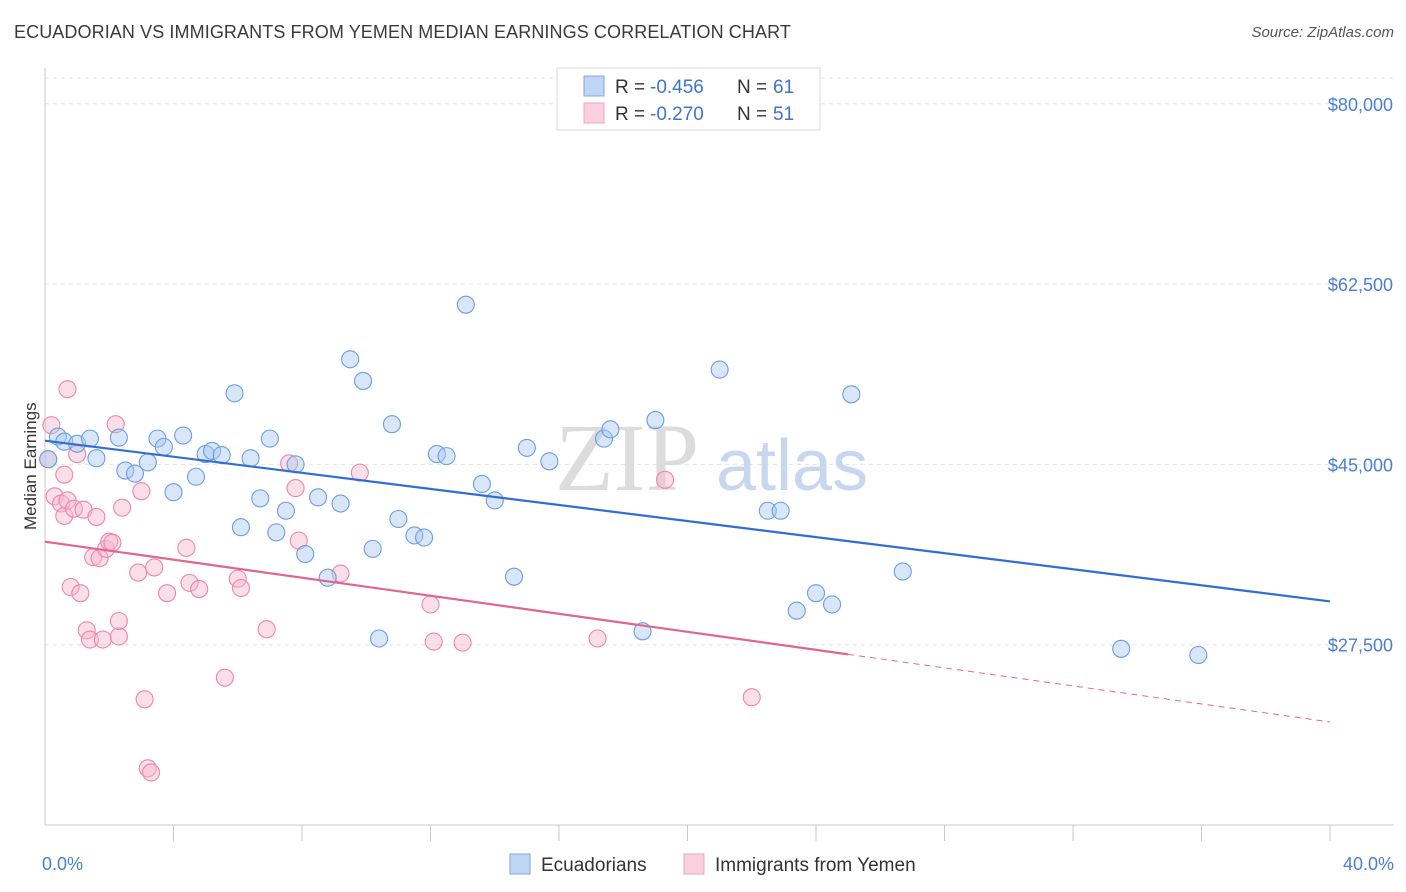  What do you see at coordinates (792, 466) in the screenshot?
I see `watermark-atlas: atlas` at bounding box center [792, 466].